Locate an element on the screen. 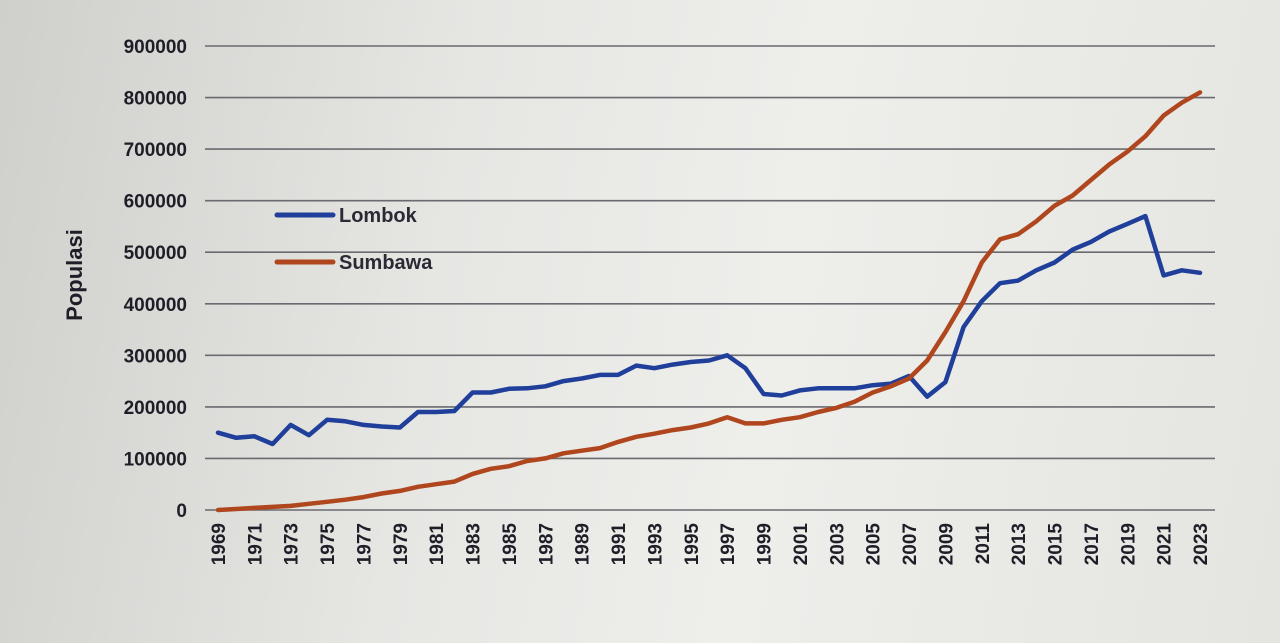 The height and width of the screenshot is (643, 1280). x-tick-label: 1977 is located at coordinates (364, 544).